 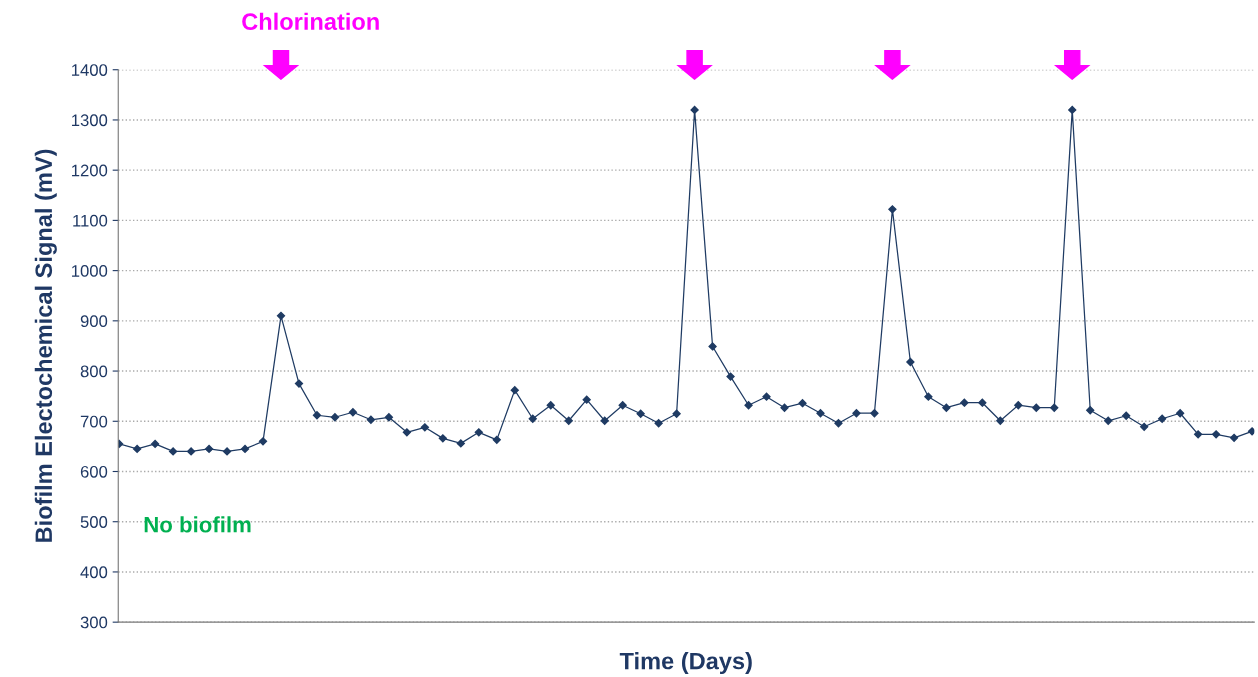 What do you see at coordinates (94, 572) in the screenshot?
I see `y-tick-label: 400` at bounding box center [94, 572].